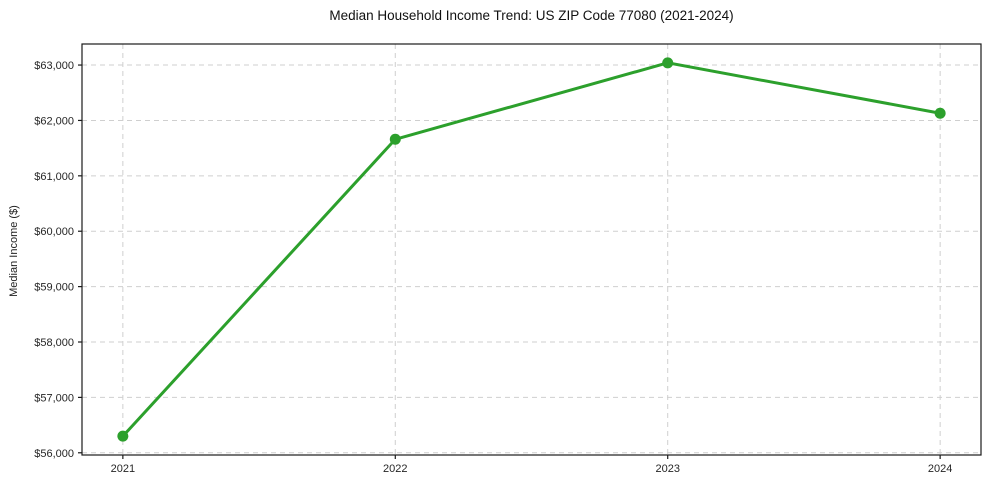  I want to click on data-point-2023, so click(668, 63).